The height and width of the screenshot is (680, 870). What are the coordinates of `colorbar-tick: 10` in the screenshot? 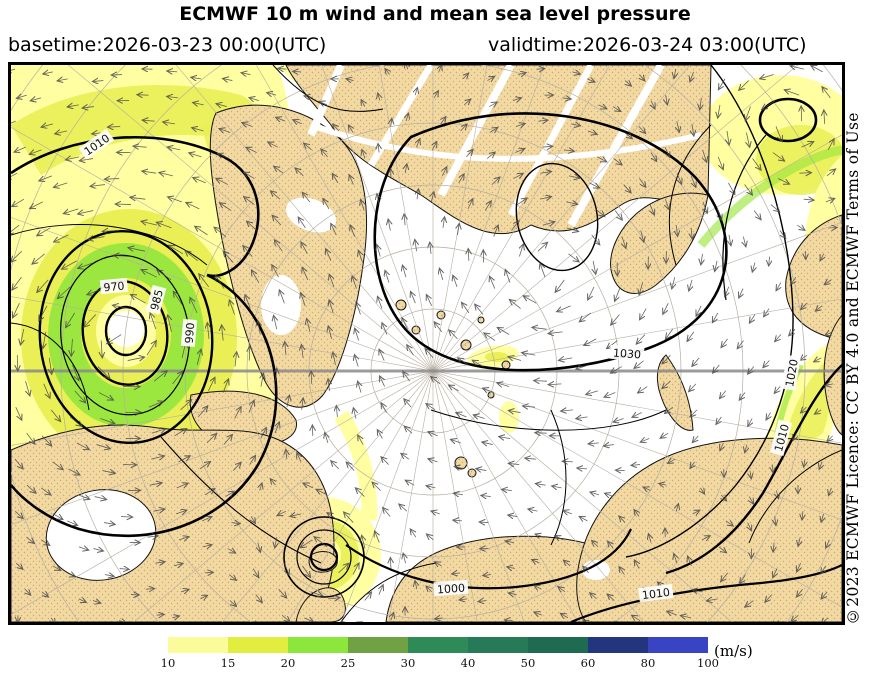 It's located at (168, 663).